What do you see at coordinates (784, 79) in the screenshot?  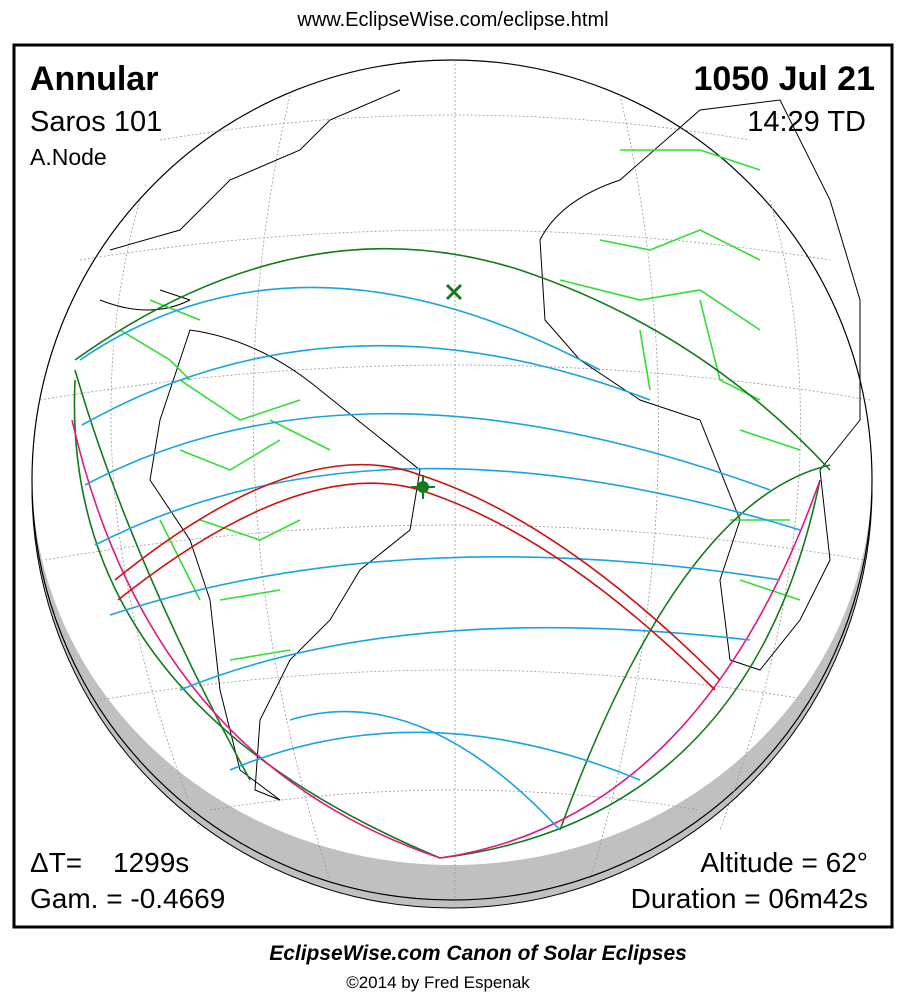 I see `date: 1050 Jul 21` at bounding box center [784, 79].